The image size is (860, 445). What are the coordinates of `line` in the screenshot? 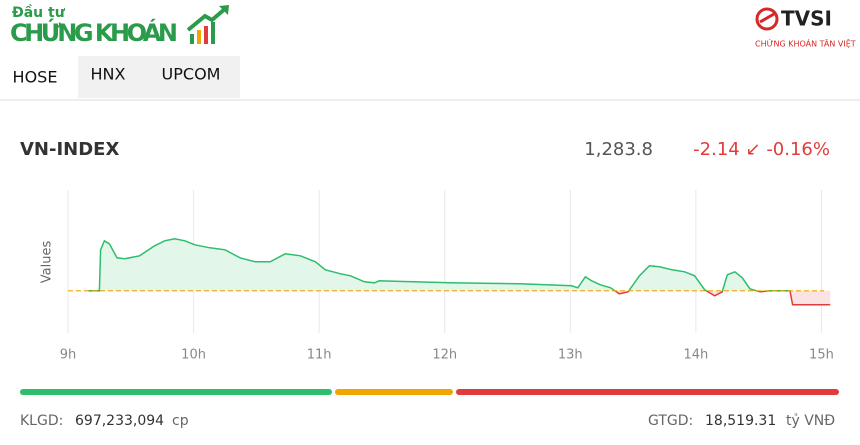 It's located at (459, 272).